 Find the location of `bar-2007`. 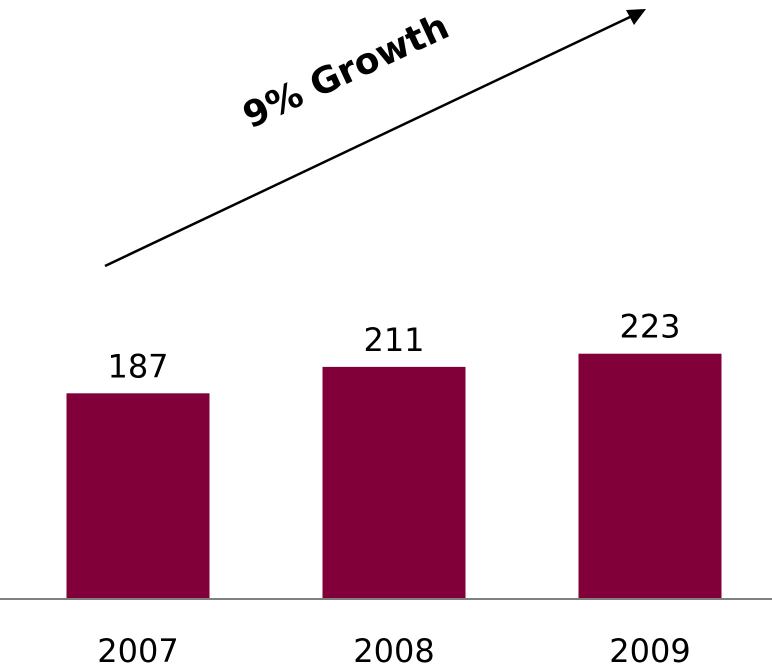

bar-2007 is located at coordinates (138, 496).